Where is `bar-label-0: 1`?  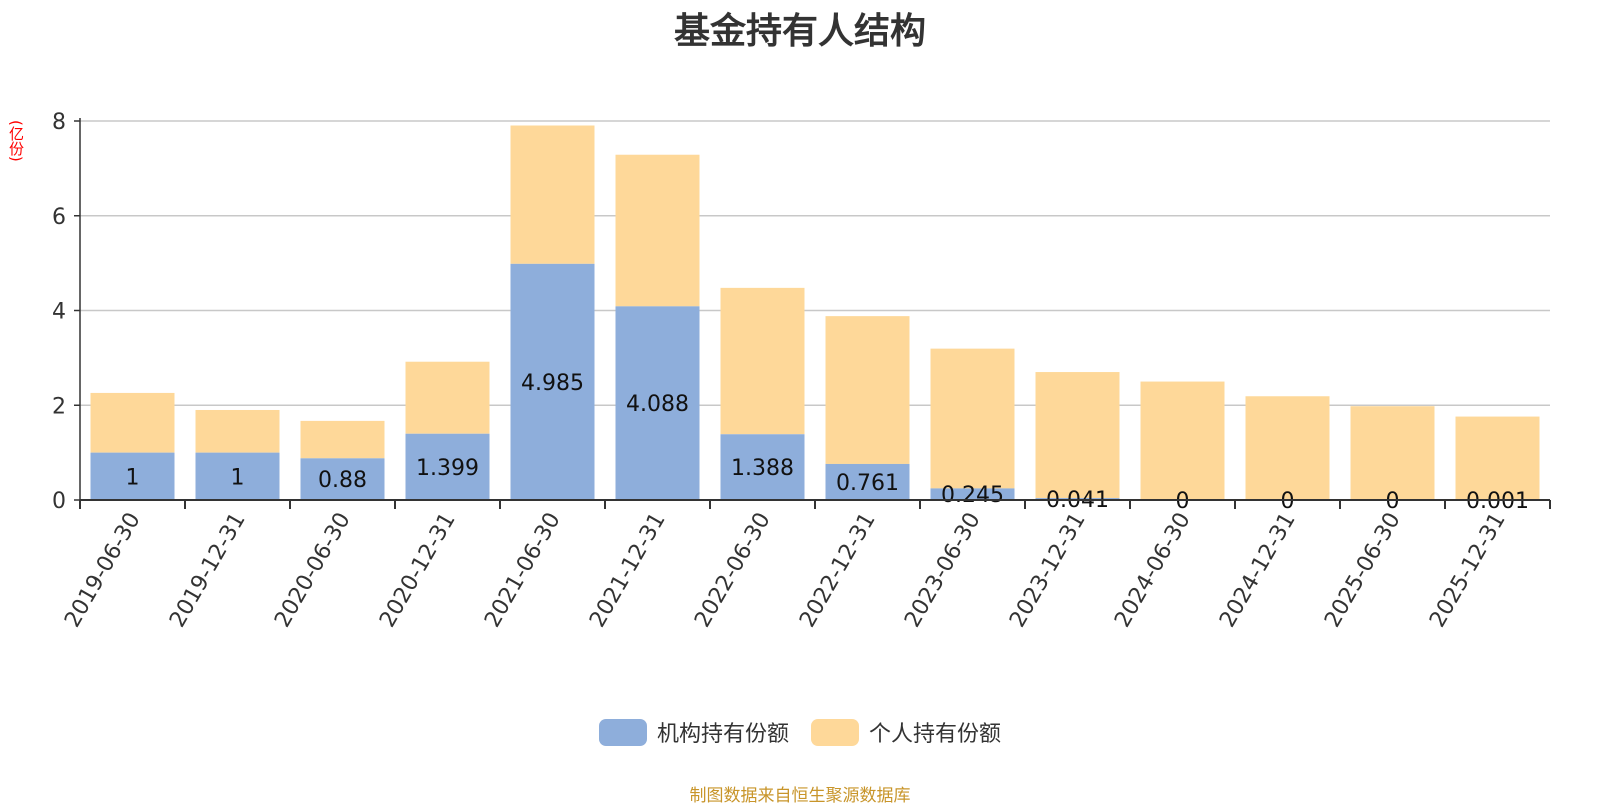
bar-label-0: 1 is located at coordinates (133, 477).